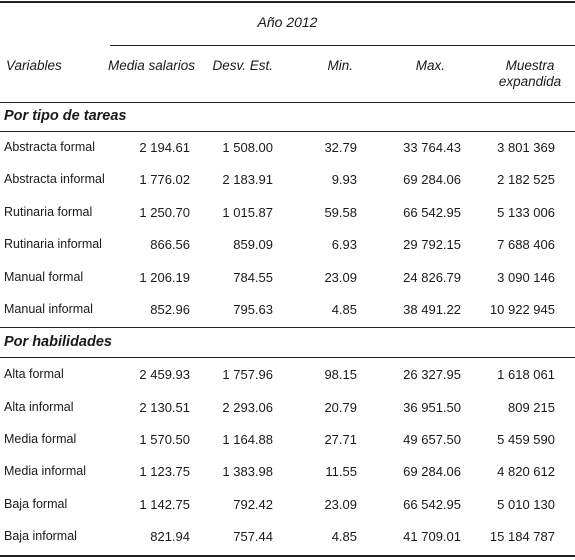 Image resolution: width=575 pixels, height=560 pixels. What do you see at coordinates (48, 309) in the screenshot?
I see `row-label: Manual informal` at bounding box center [48, 309].